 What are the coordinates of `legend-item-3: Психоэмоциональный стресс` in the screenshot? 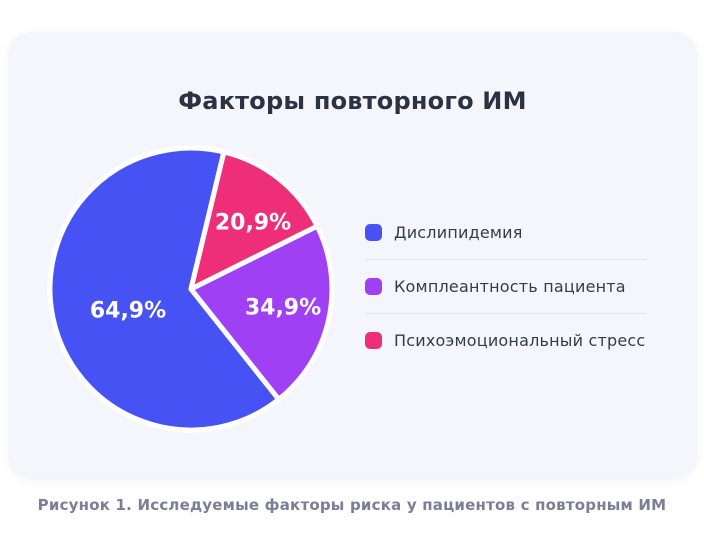 It's located at (506, 340).